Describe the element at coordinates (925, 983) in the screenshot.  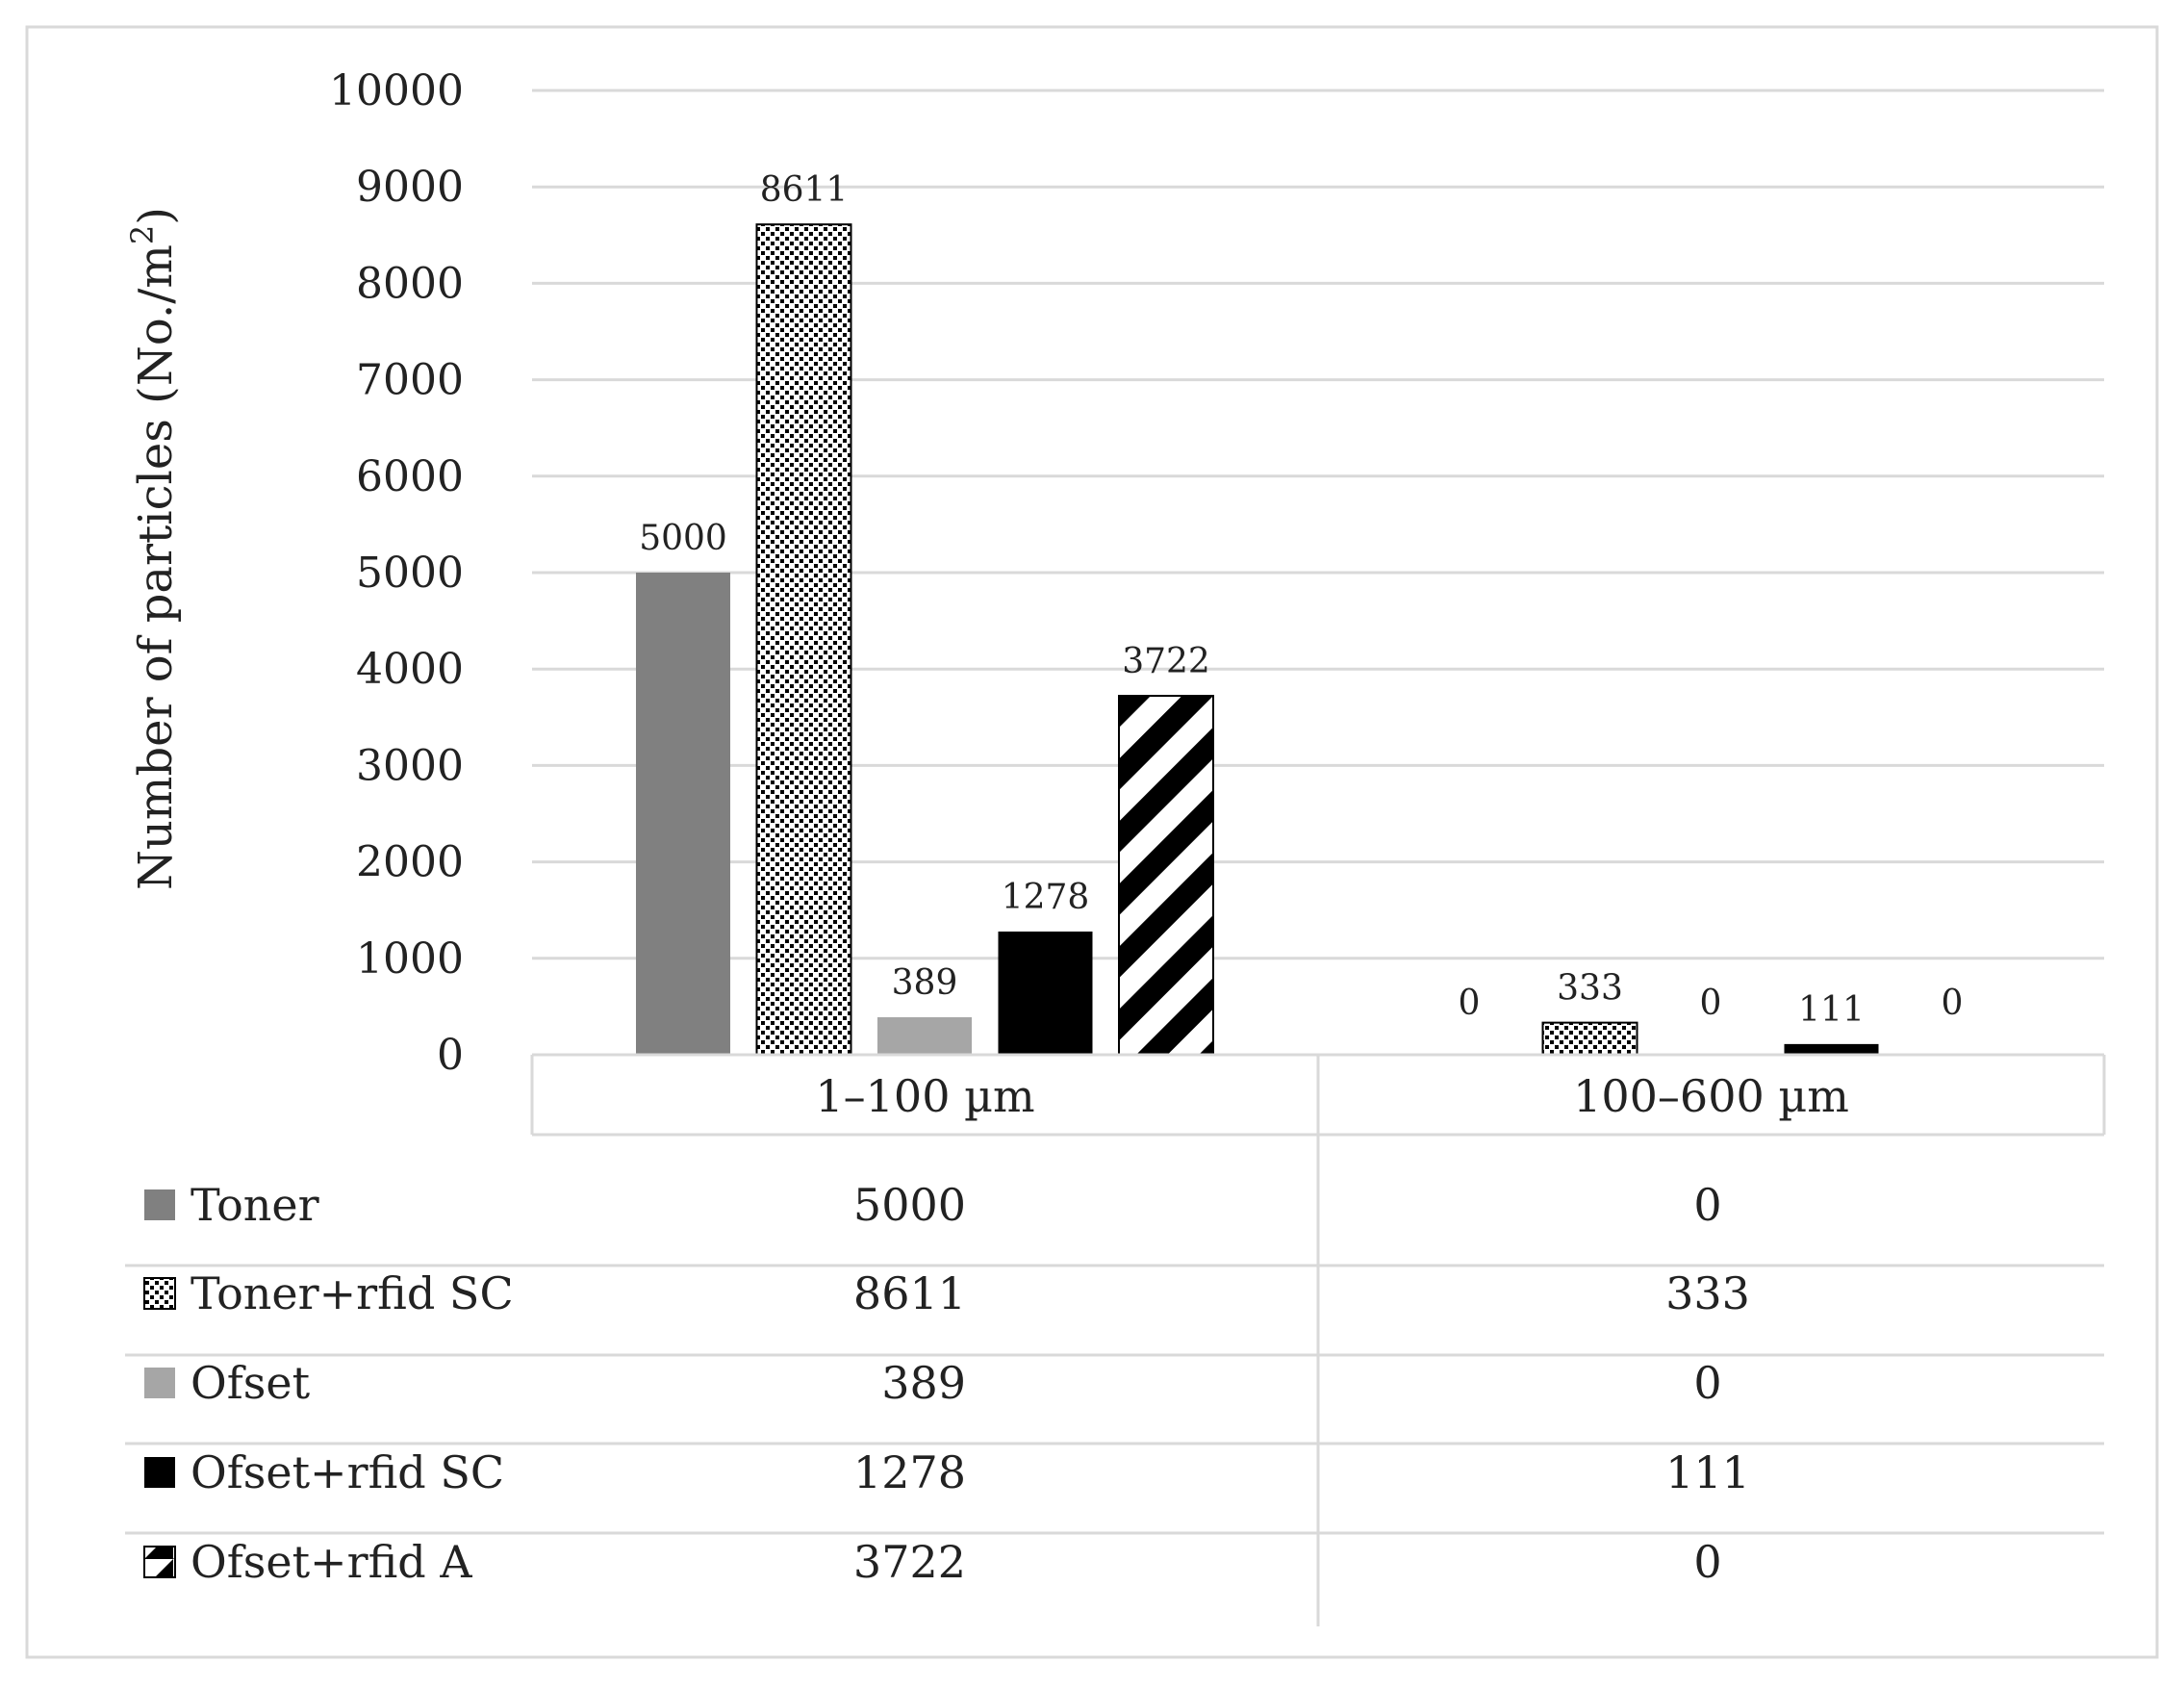
I see `data-label: 389` at that location.